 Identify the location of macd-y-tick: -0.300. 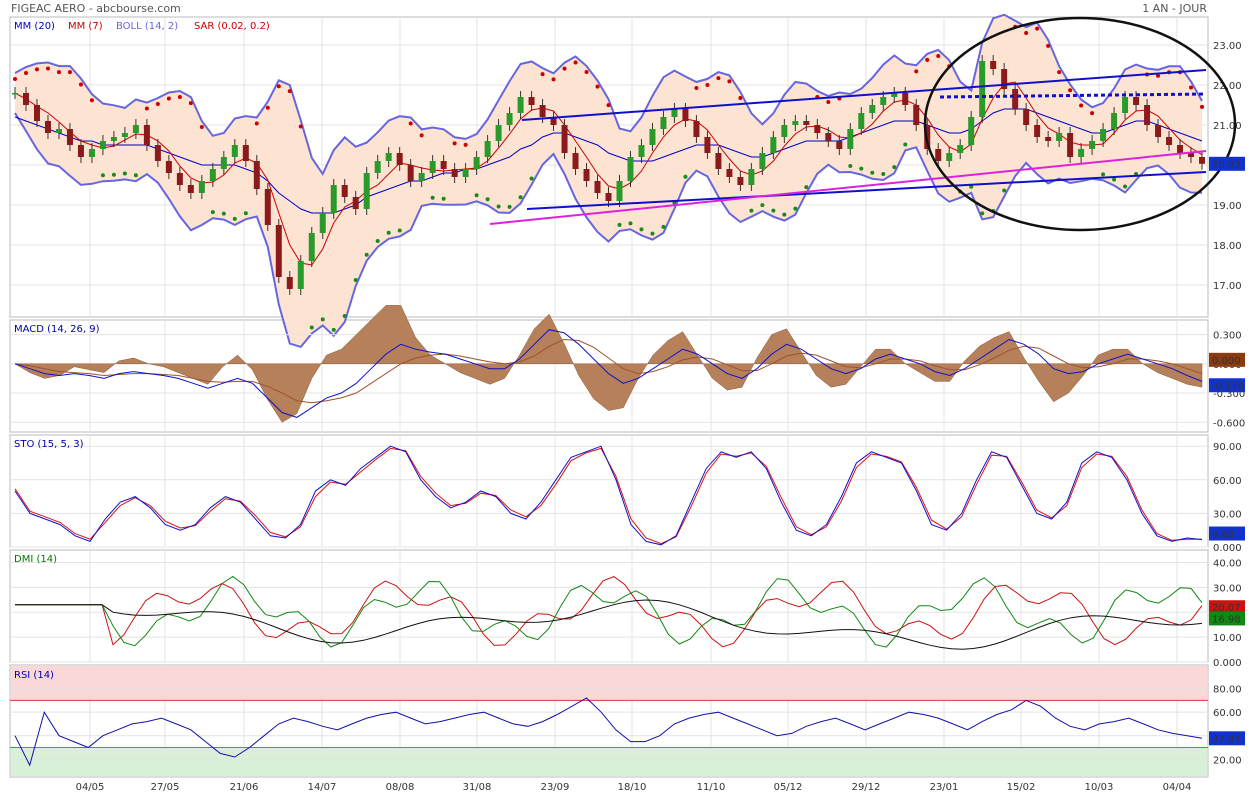
(1229, 394).